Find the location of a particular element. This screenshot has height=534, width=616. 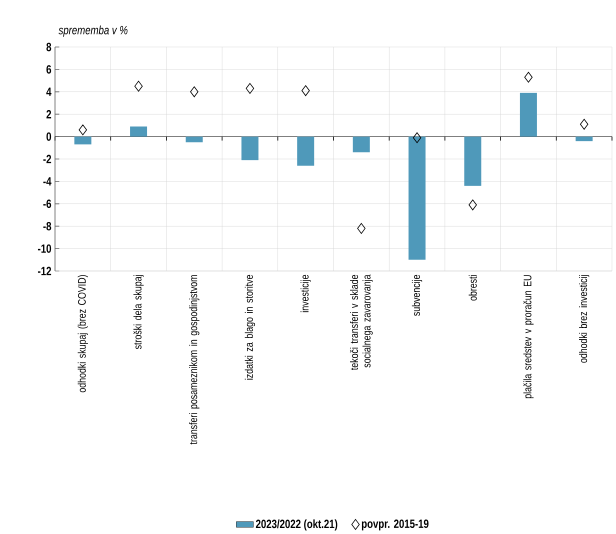

y-tick-label: -10 is located at coordinates (45, 248).